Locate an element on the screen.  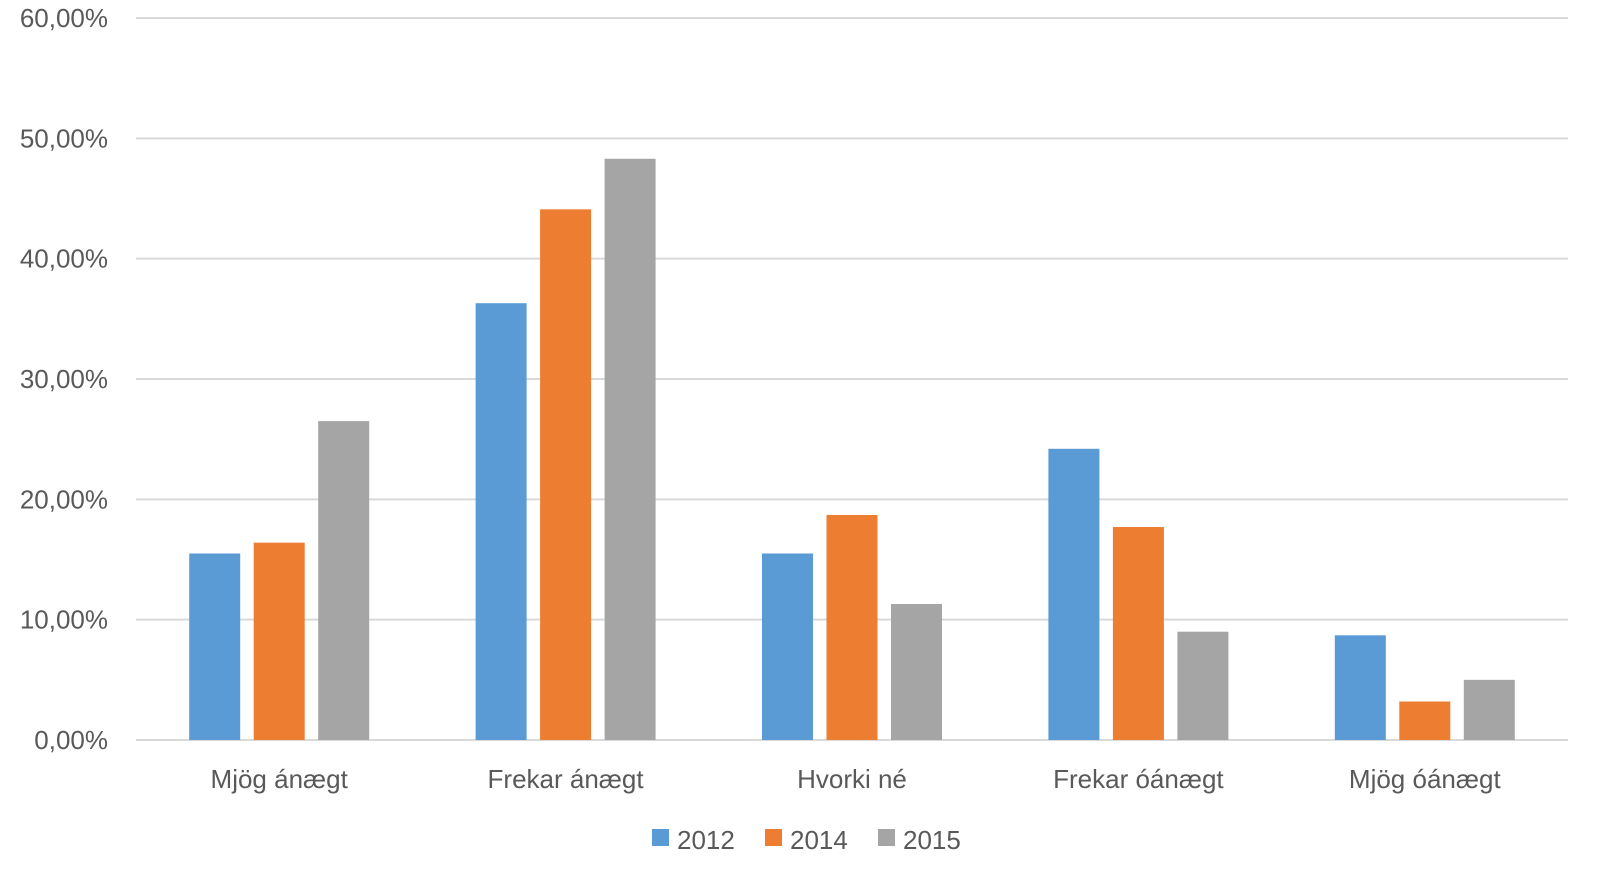
legend-label-2015: 2015 is located at coordinates (932, 840).